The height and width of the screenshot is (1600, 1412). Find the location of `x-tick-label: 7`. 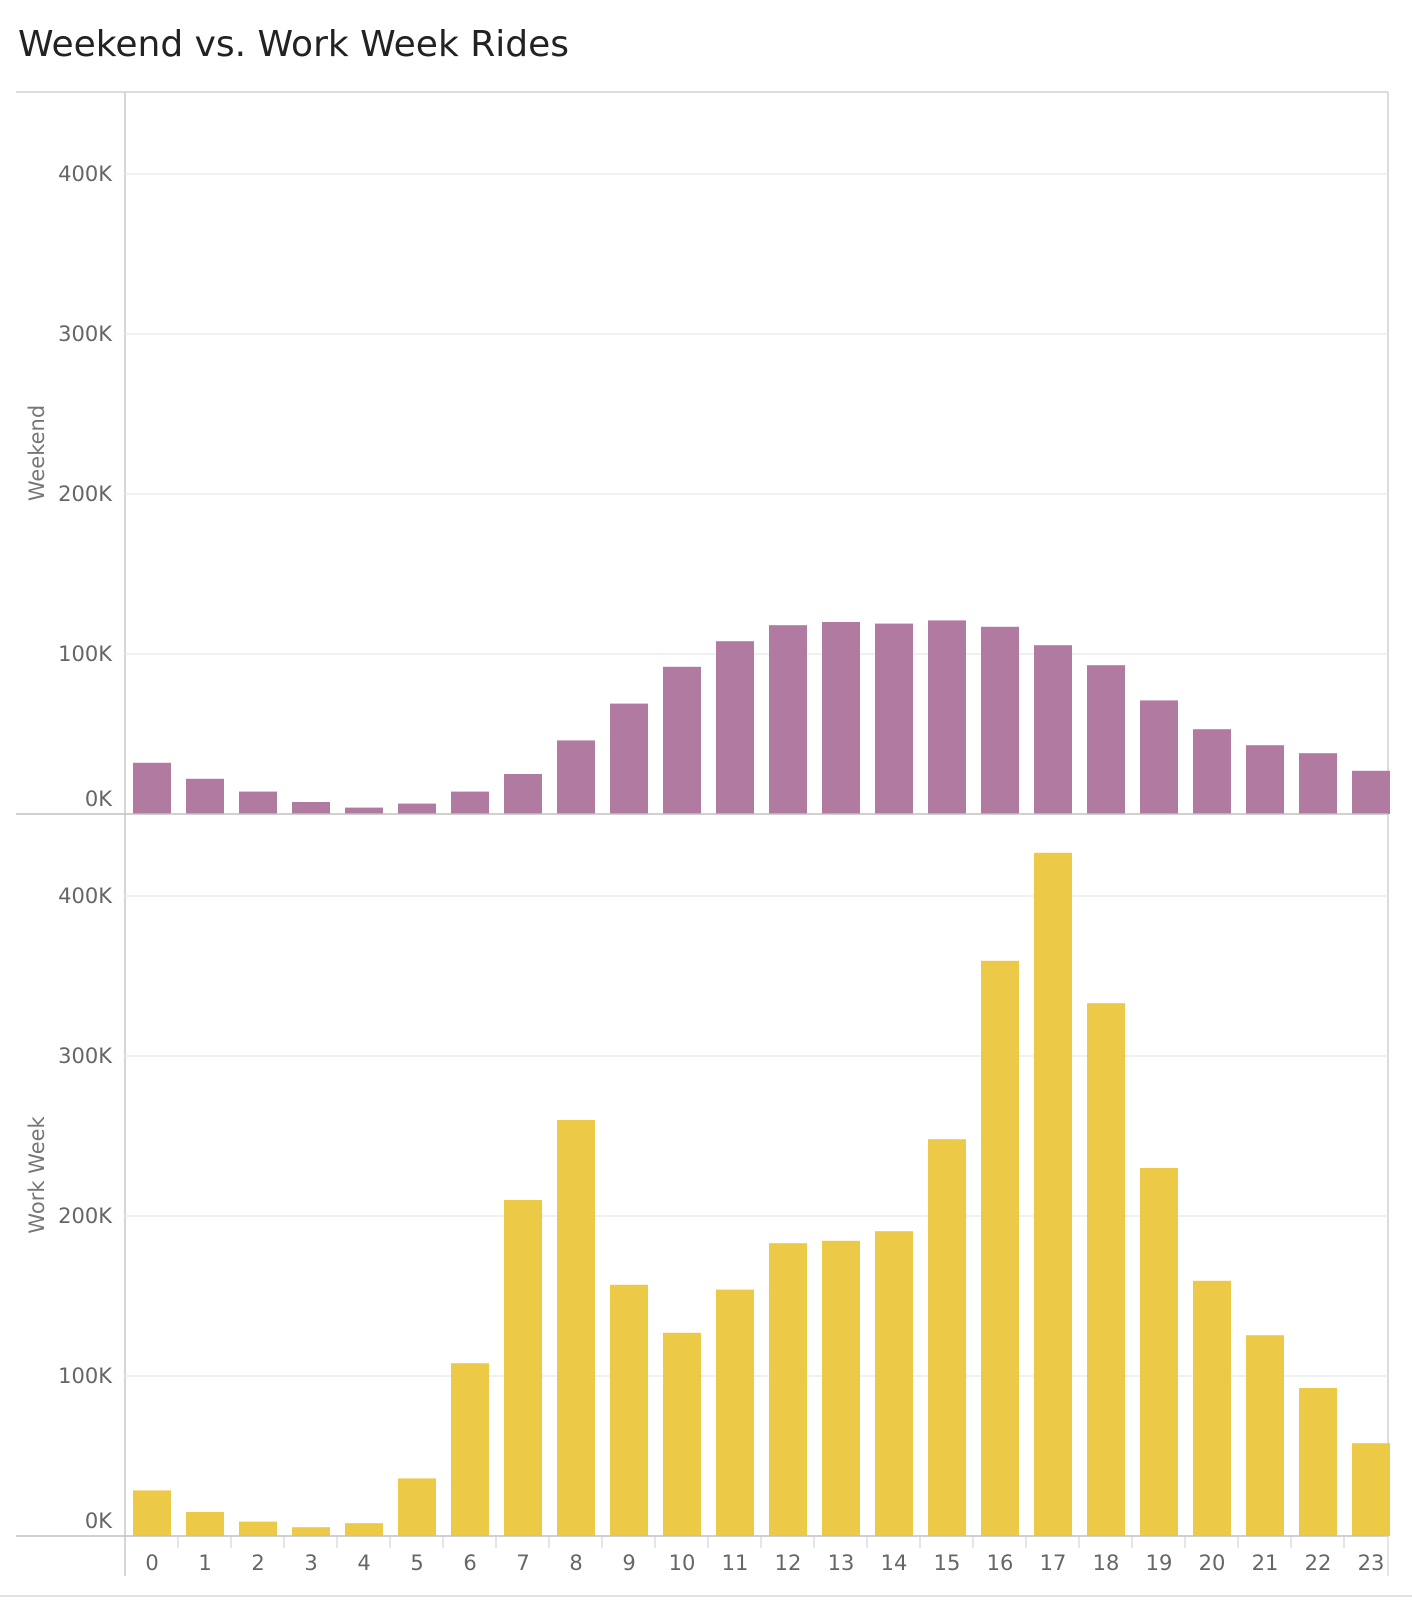

x-tick-label: 7 is located at coordinates (522, 1563).